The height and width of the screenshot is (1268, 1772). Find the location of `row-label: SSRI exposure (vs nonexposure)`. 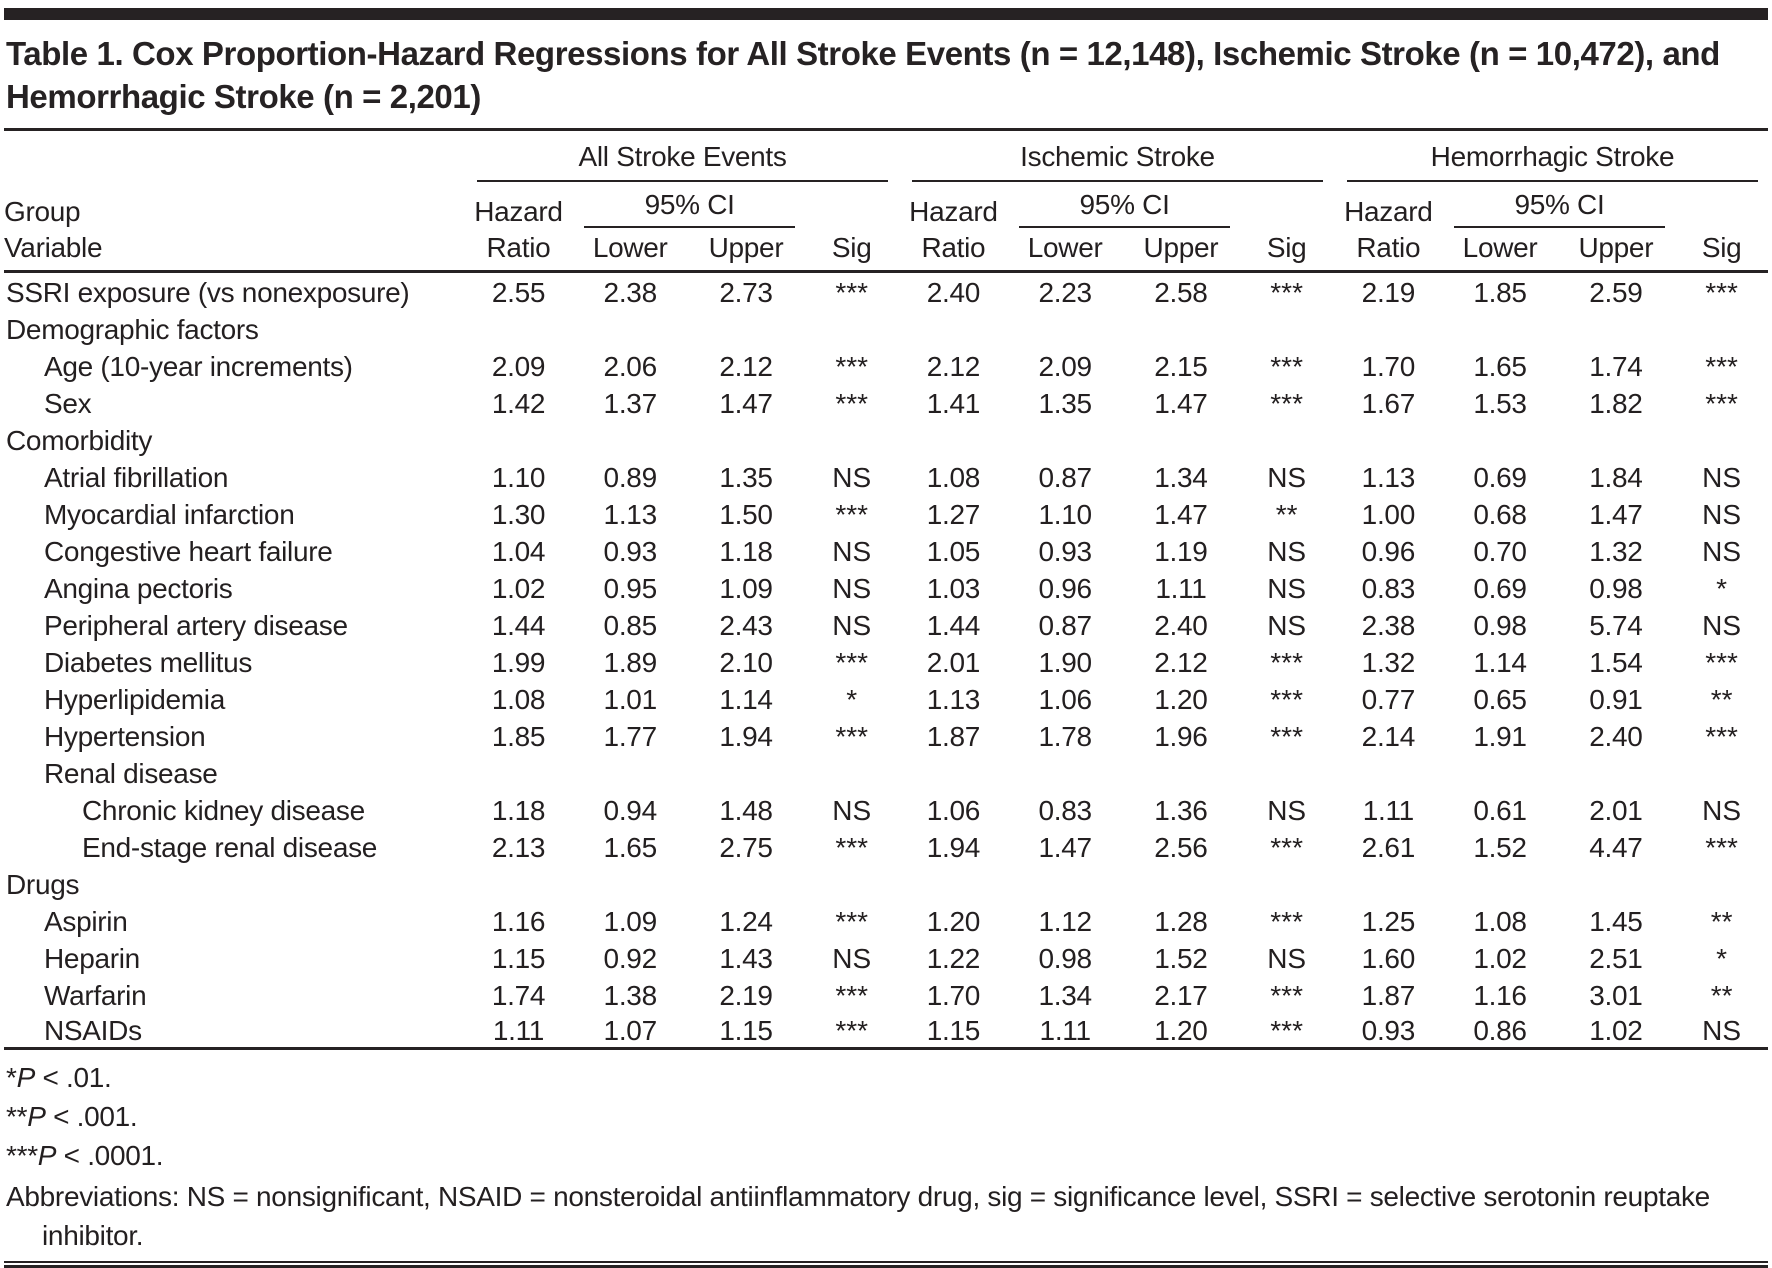

row-label: SSRI exposure (vs nonexposure) is located at coordinates (208, 292).